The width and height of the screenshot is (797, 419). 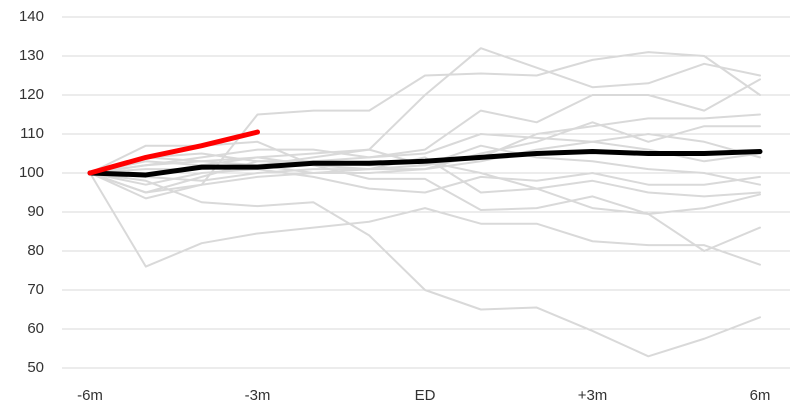 I want to click on y-tick-label: 130, so click(x=31, y=55).